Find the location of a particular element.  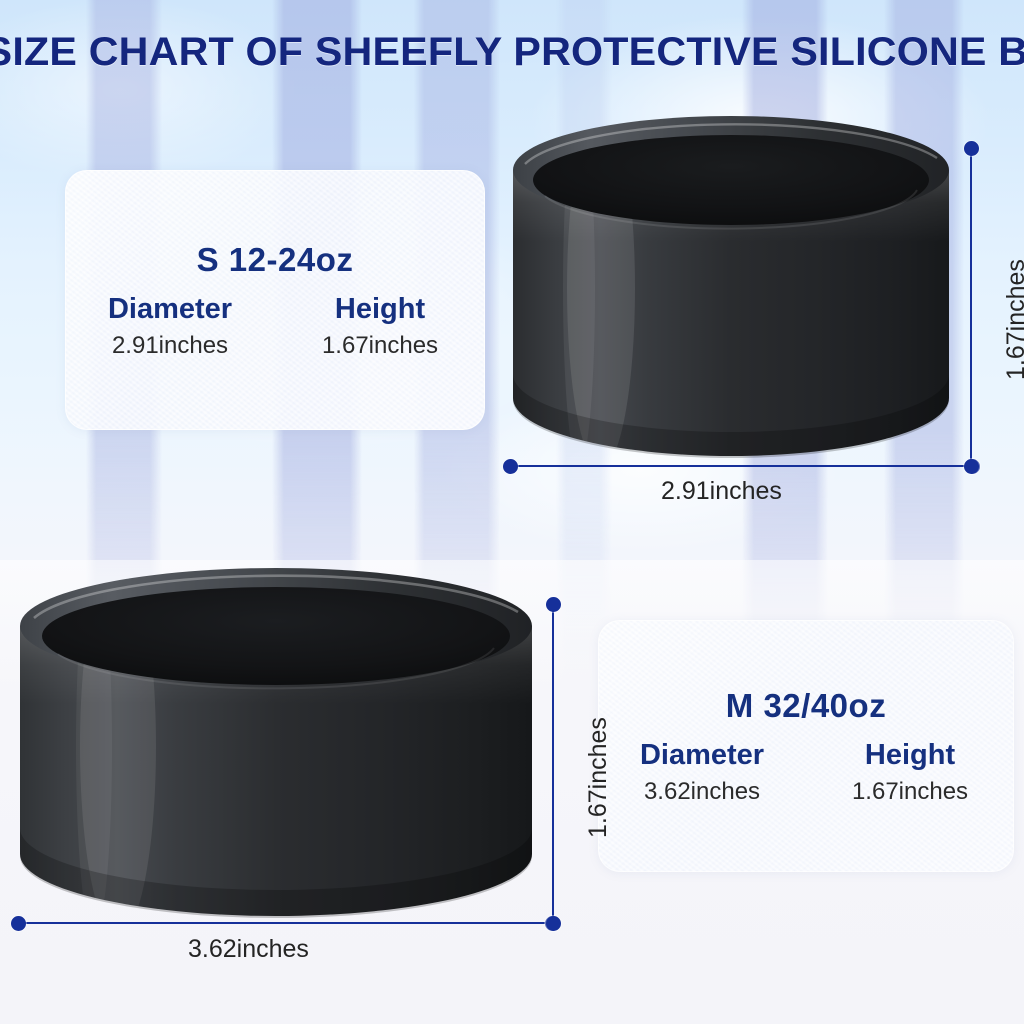

size-card-s-diameter: Diameter 2.91inches is located at coordinates (170, 326).